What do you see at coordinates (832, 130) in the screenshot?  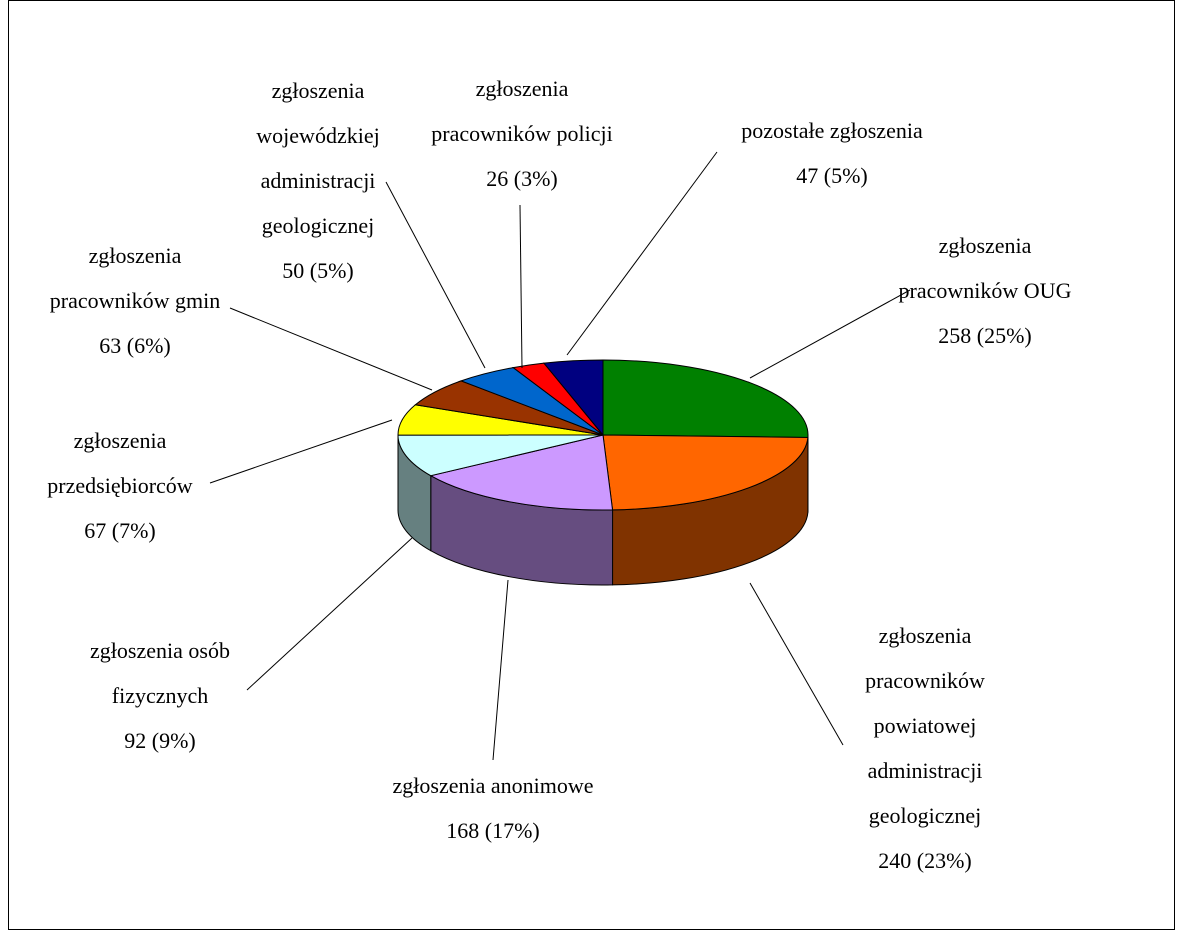 I see `category-label: pozostałe zgłoszenia` at bounding box center [832, 130].